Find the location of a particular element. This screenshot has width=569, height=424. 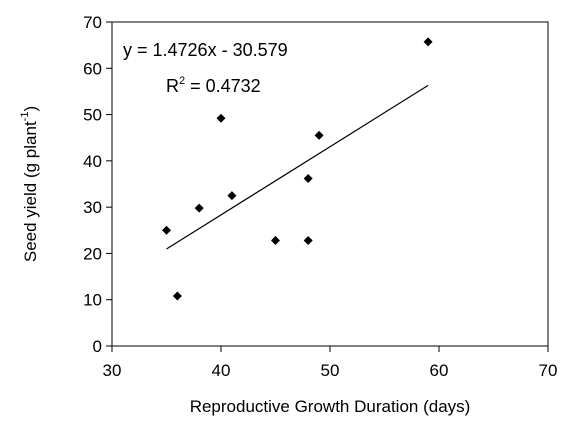

x-axis-ticks: 30 40 50 60 70 is located at coordinates (330, 363).